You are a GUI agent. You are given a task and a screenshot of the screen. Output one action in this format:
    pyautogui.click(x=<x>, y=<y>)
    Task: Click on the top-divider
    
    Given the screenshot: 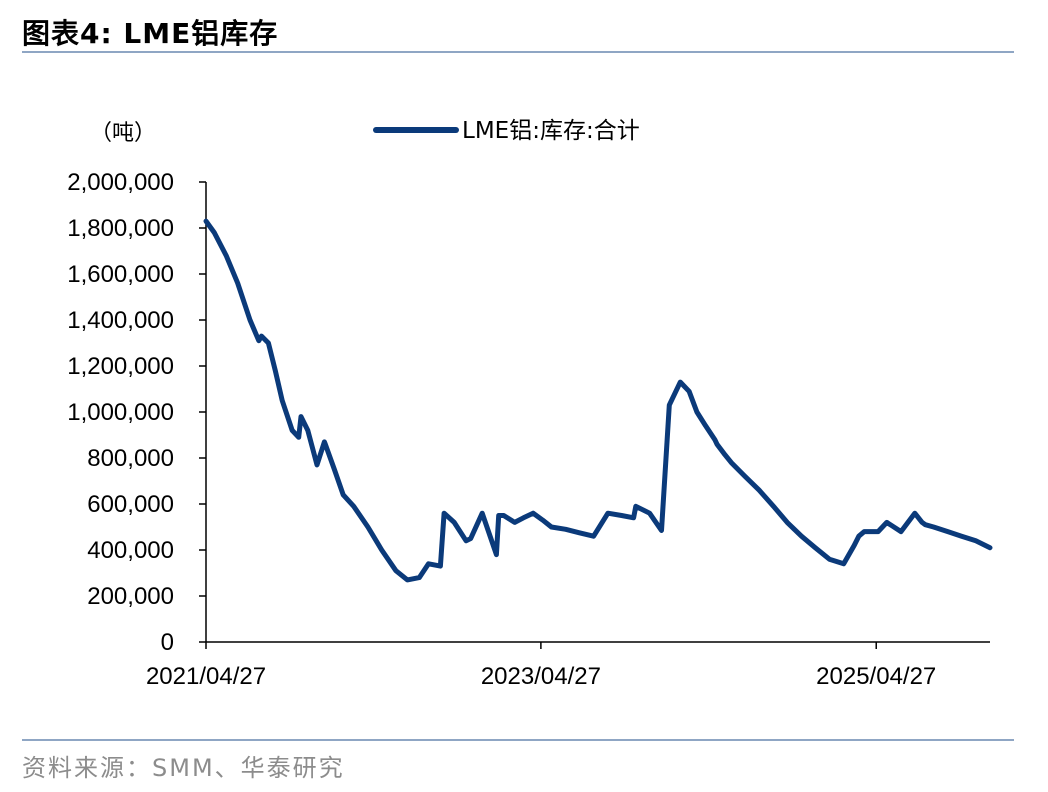 What is the action you would take?
    pyautogui.click(x=518, y=52)
    